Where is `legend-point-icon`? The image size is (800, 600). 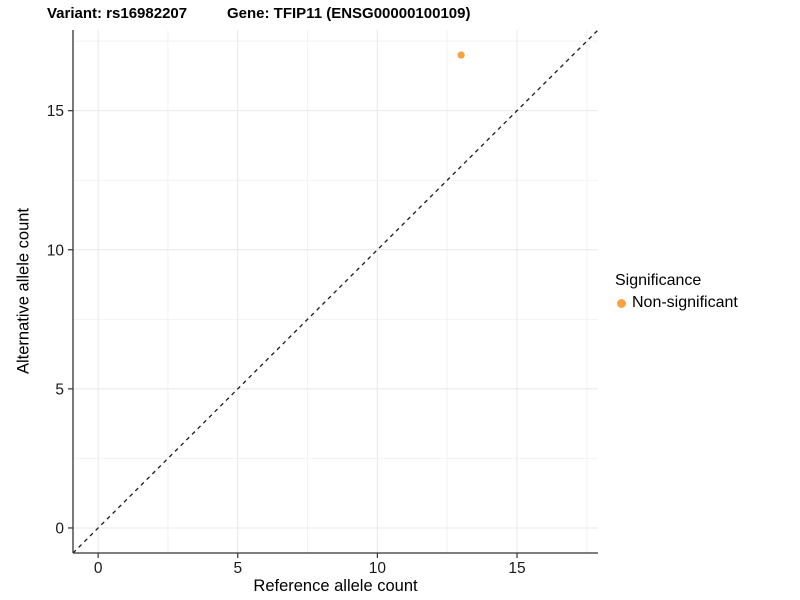
legend-point-icon is located at coordinates (621, 303).